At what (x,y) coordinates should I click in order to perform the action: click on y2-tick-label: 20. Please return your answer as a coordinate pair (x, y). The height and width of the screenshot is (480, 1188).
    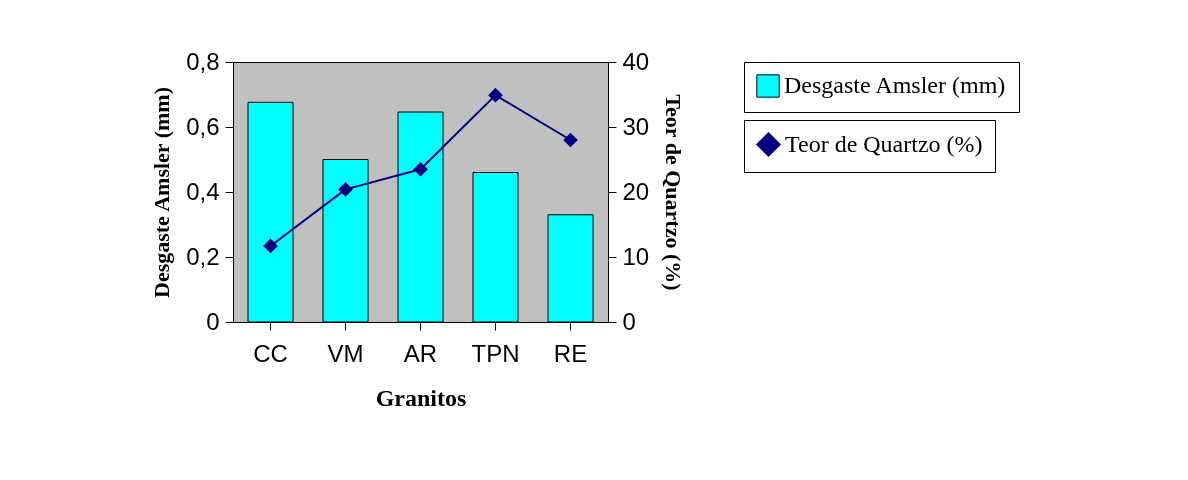
    Looking at the image, I should click on (636, 191).